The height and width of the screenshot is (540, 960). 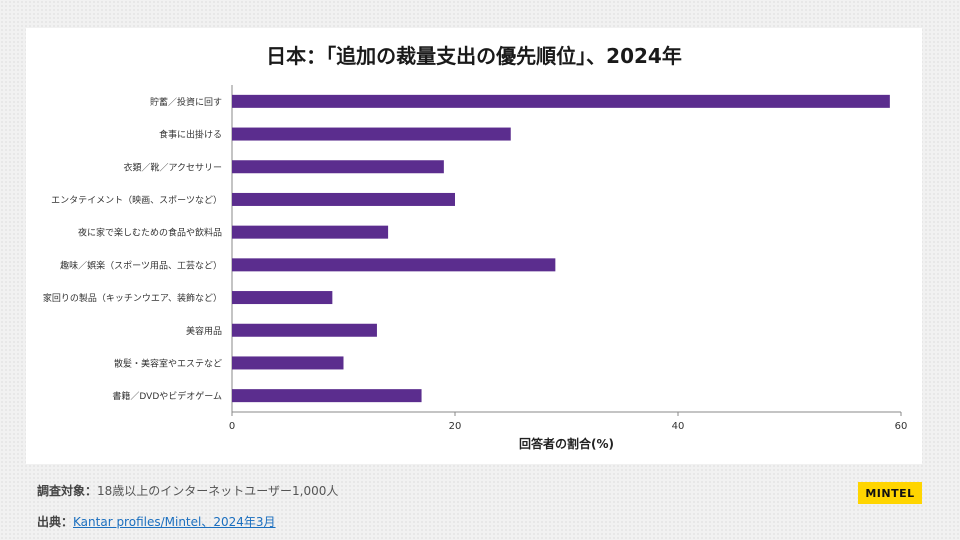 I want to click on source-note: 出典：Kantar profiles/Mintel、2024年3月, so click(x=156, y=521).